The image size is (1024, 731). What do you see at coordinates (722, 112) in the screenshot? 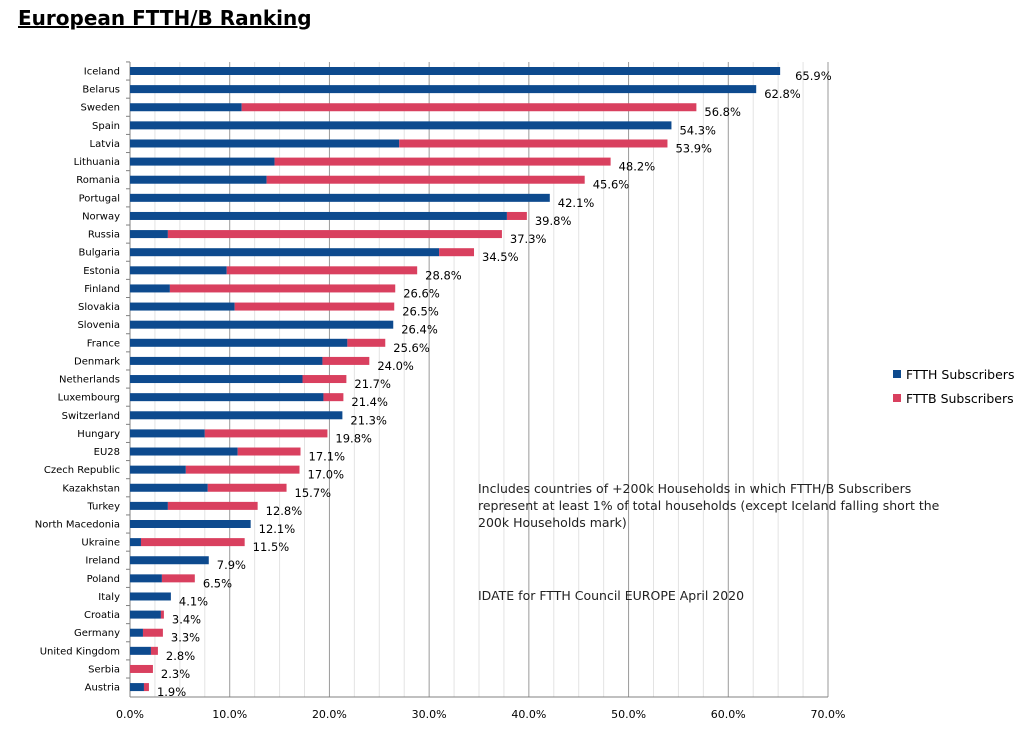
I see `total-label: 56.8%` at bounding box center [722, 112].